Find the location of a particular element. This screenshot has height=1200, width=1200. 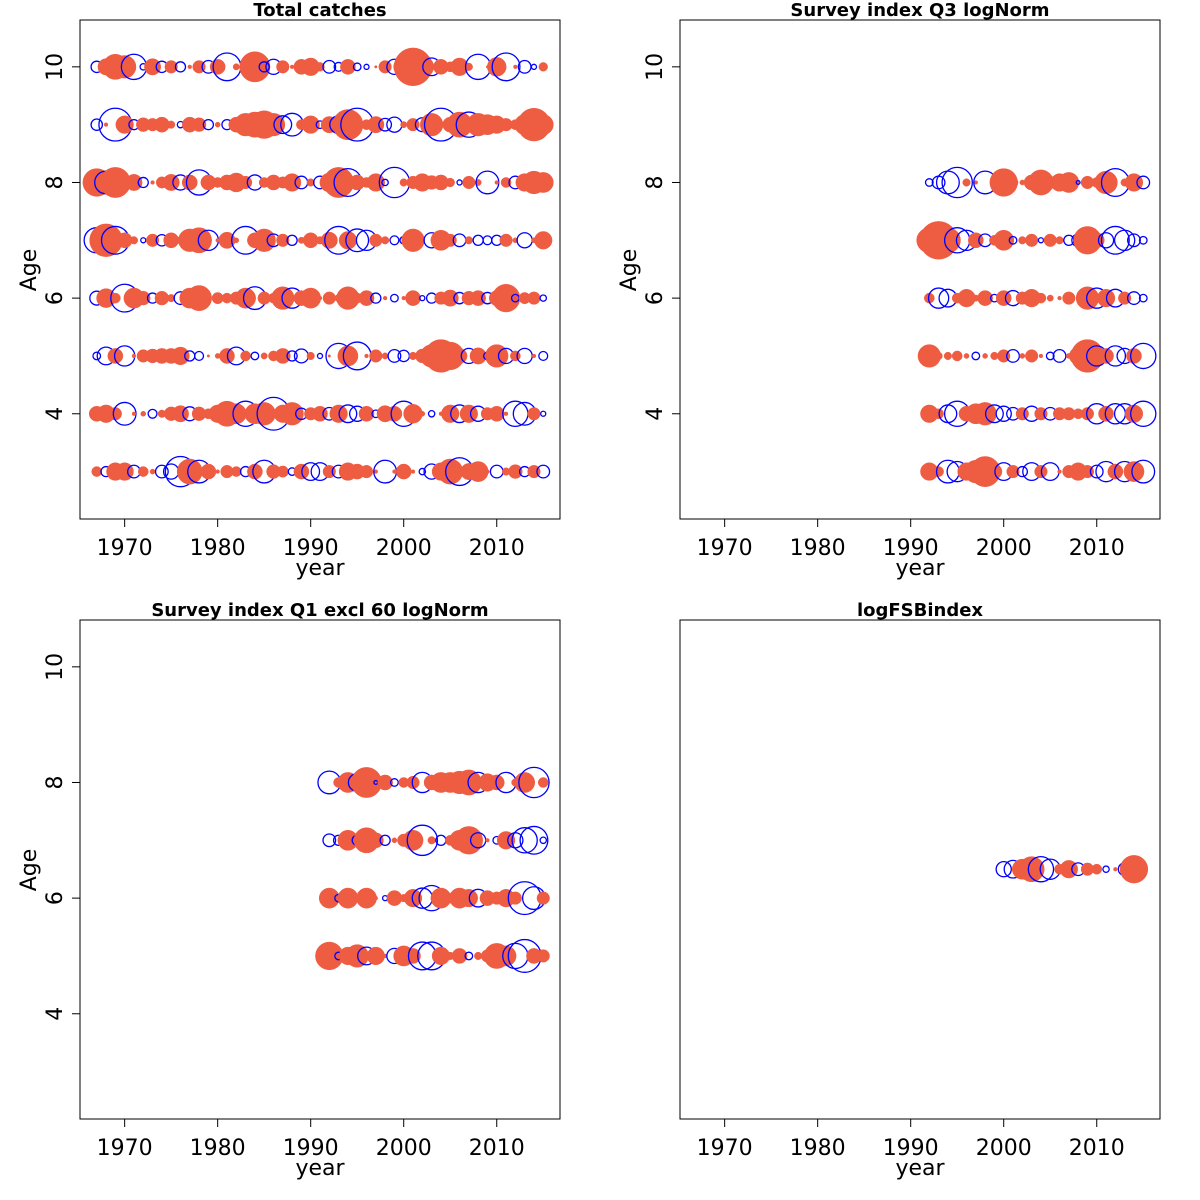

y-tick-label: 6 is located at coordinates (655, 298).